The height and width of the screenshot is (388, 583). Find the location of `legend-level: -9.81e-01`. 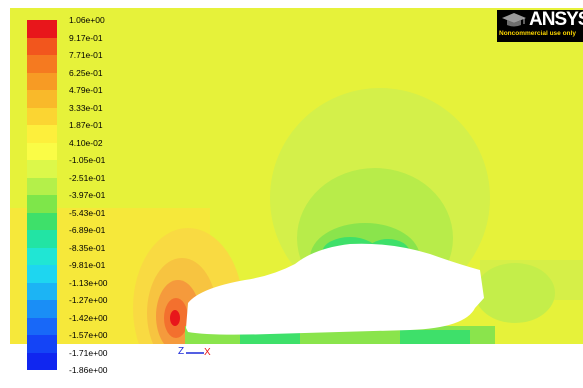

legend-level: -9.81e-01 is located at coordinates (67, 271).